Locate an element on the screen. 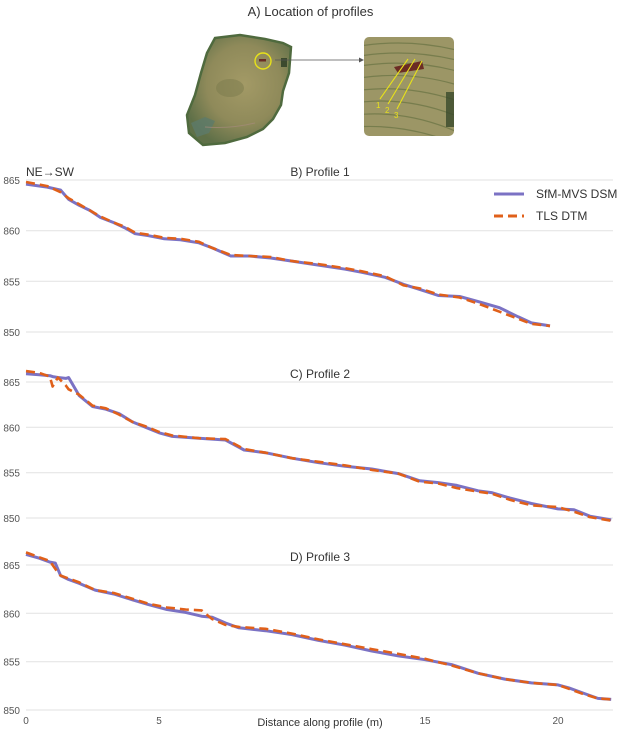 This screenshot has width=621, height=735. chart-title: B) Profile 1 is located at coordinates (320, 172).